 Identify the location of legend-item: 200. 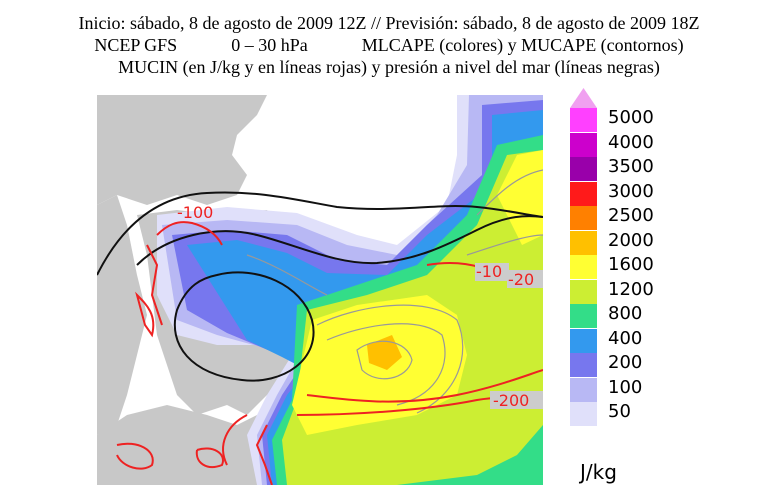
(640, 364).